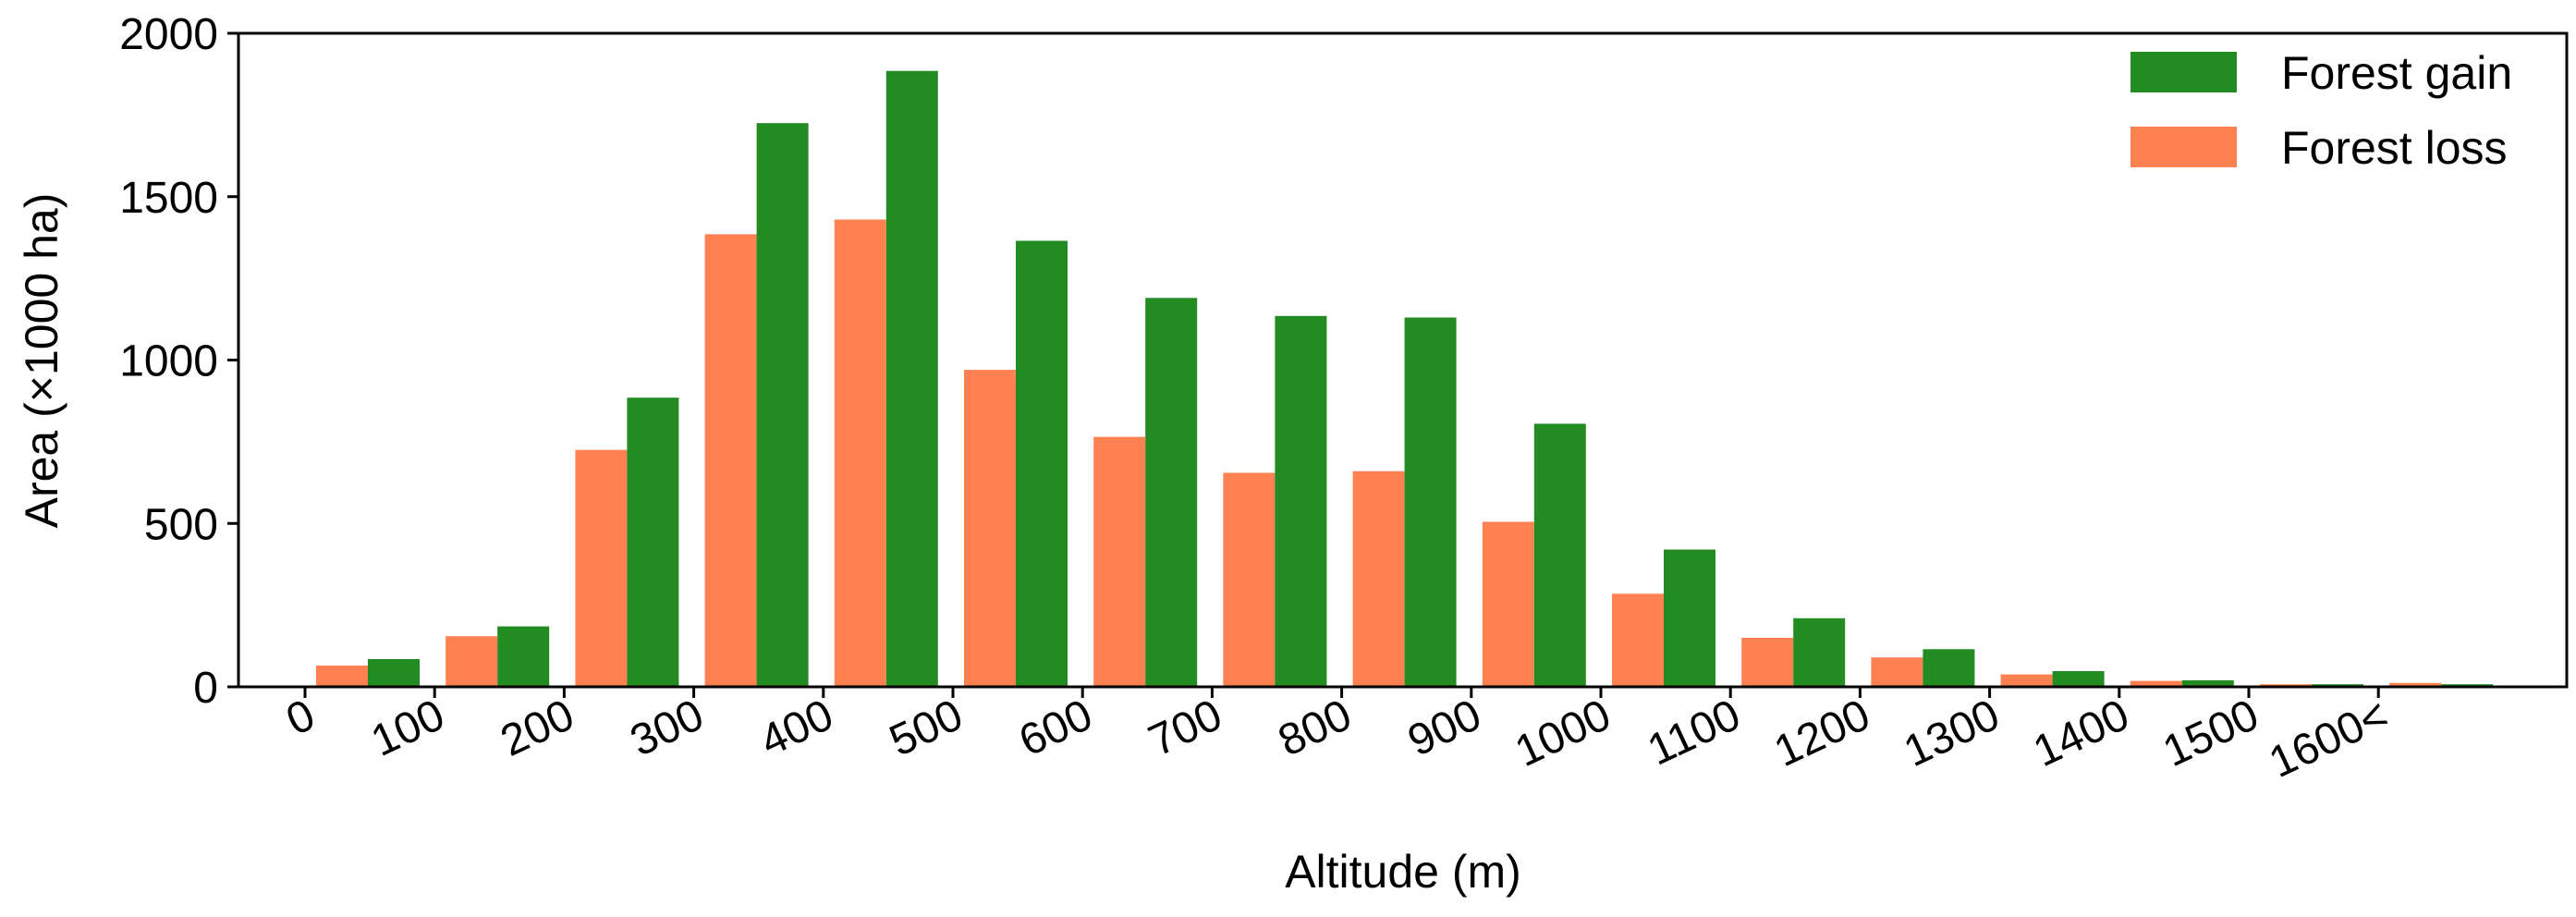  Describe the element at coordinates (1694, 733) in the screenshot. I see `x-tick-label-11: 1100` at that location.